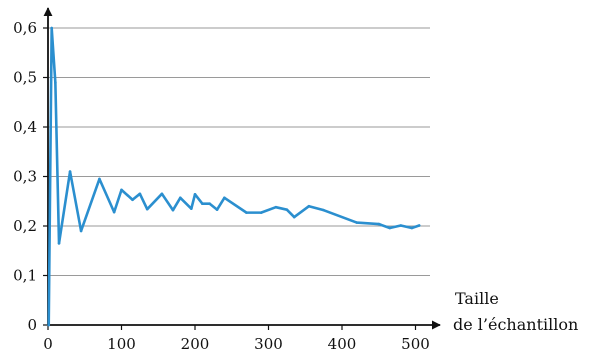 This screenshot has height=354, width=596. Describe the element at coordinates (25, 177) in the screenshot. I see `y-tick-label-3: 0,3` at that location.